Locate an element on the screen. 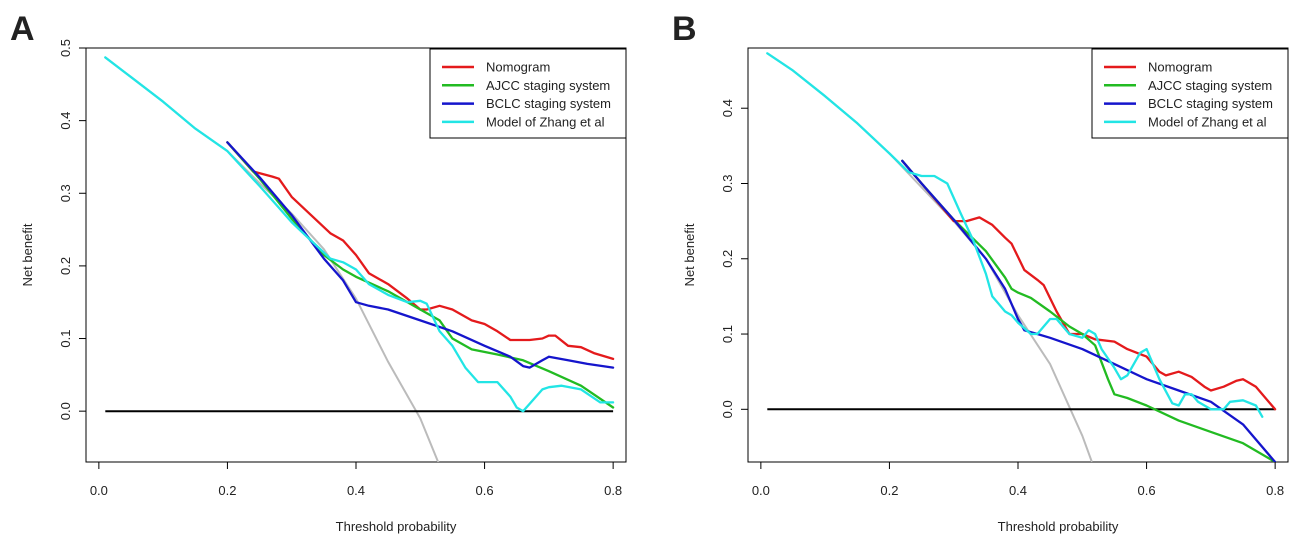  y-tick-label: 0.5 is located at coordinates (65, 48).